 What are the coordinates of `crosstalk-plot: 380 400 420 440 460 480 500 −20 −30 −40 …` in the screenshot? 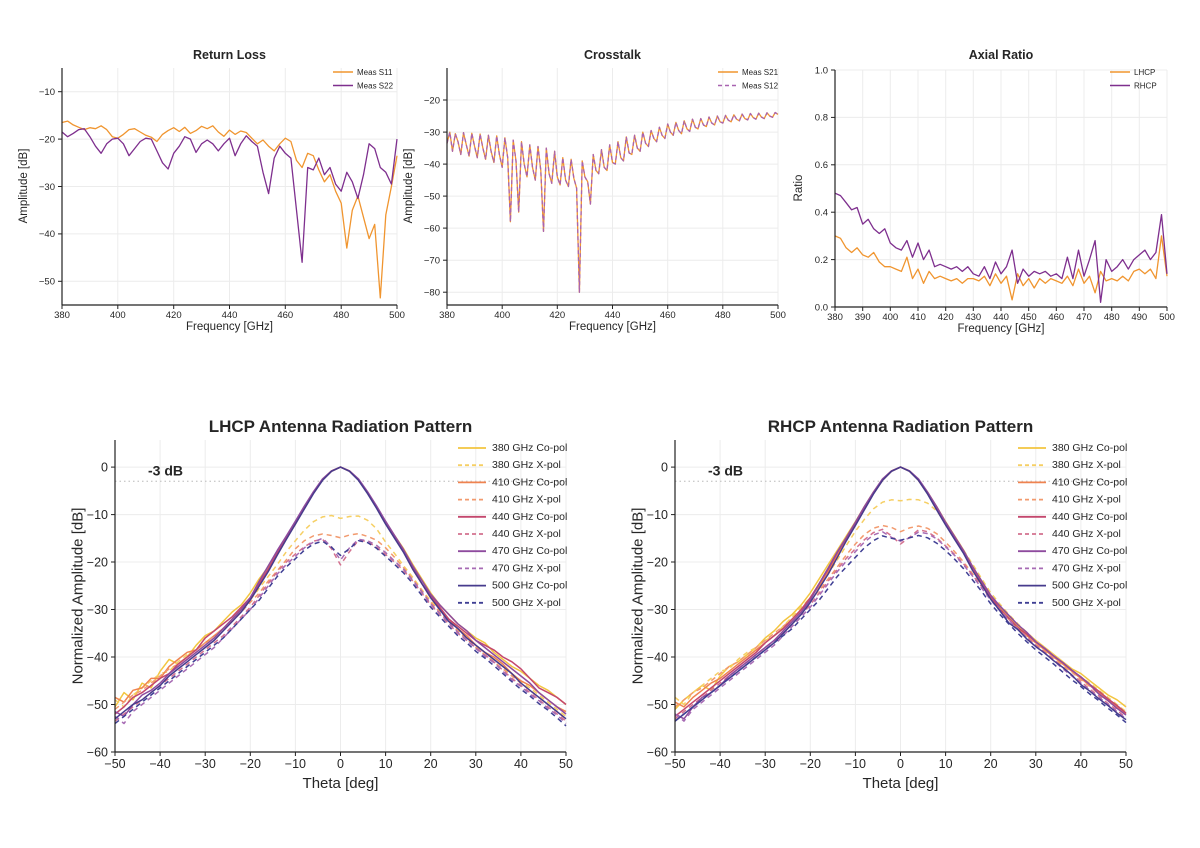 It's located at (605, 194).